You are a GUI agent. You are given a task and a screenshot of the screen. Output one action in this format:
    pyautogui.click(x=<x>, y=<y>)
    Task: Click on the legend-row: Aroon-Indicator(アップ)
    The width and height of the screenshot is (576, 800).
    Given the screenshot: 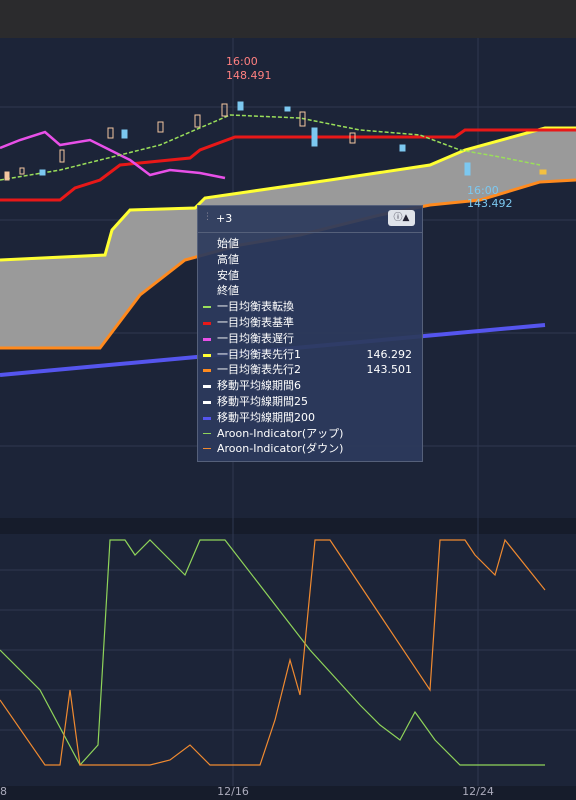 What is the action you would take?
    pyautogui.click(x=310, y=433)
    